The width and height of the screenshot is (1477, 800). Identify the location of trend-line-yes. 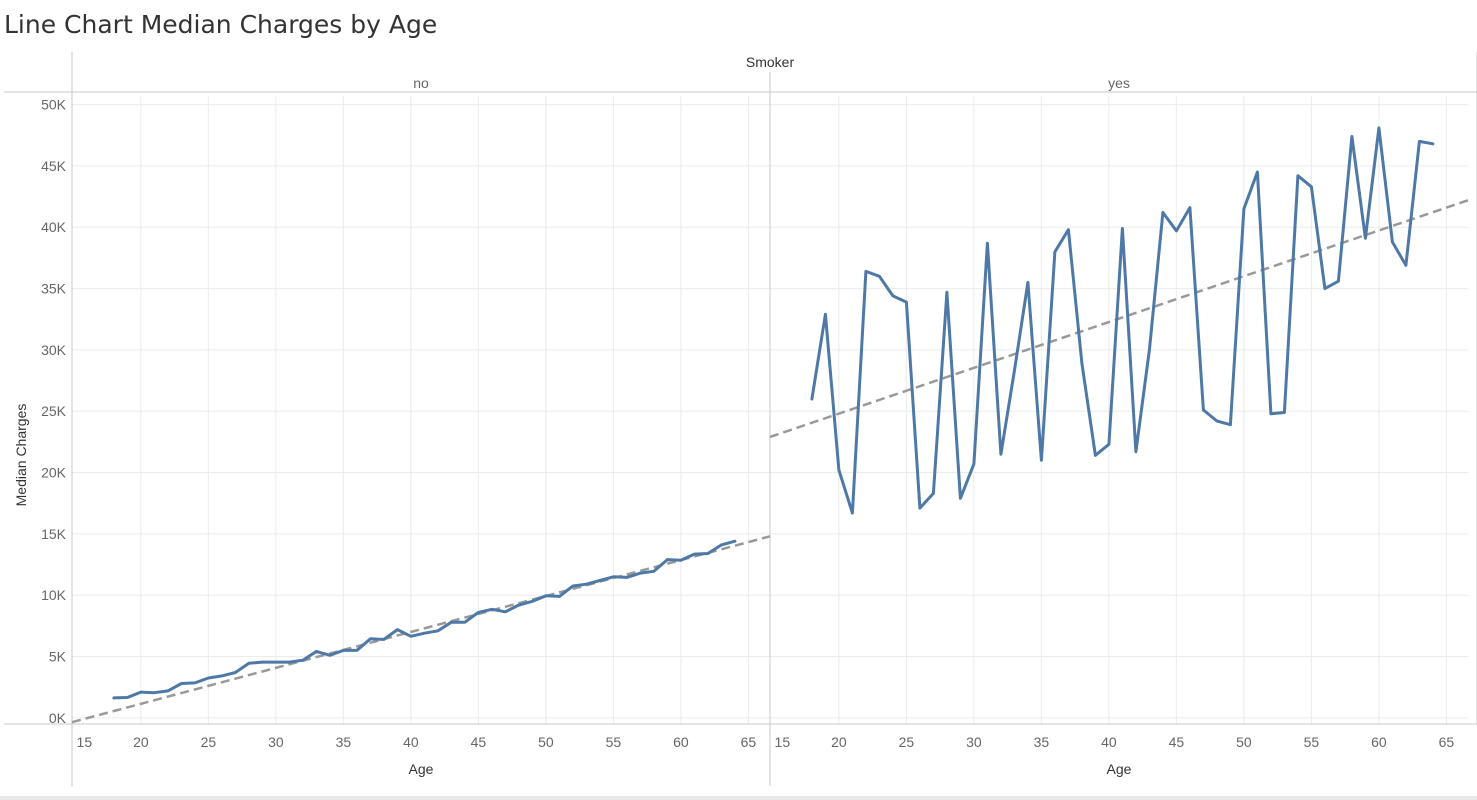
(1119, 319).